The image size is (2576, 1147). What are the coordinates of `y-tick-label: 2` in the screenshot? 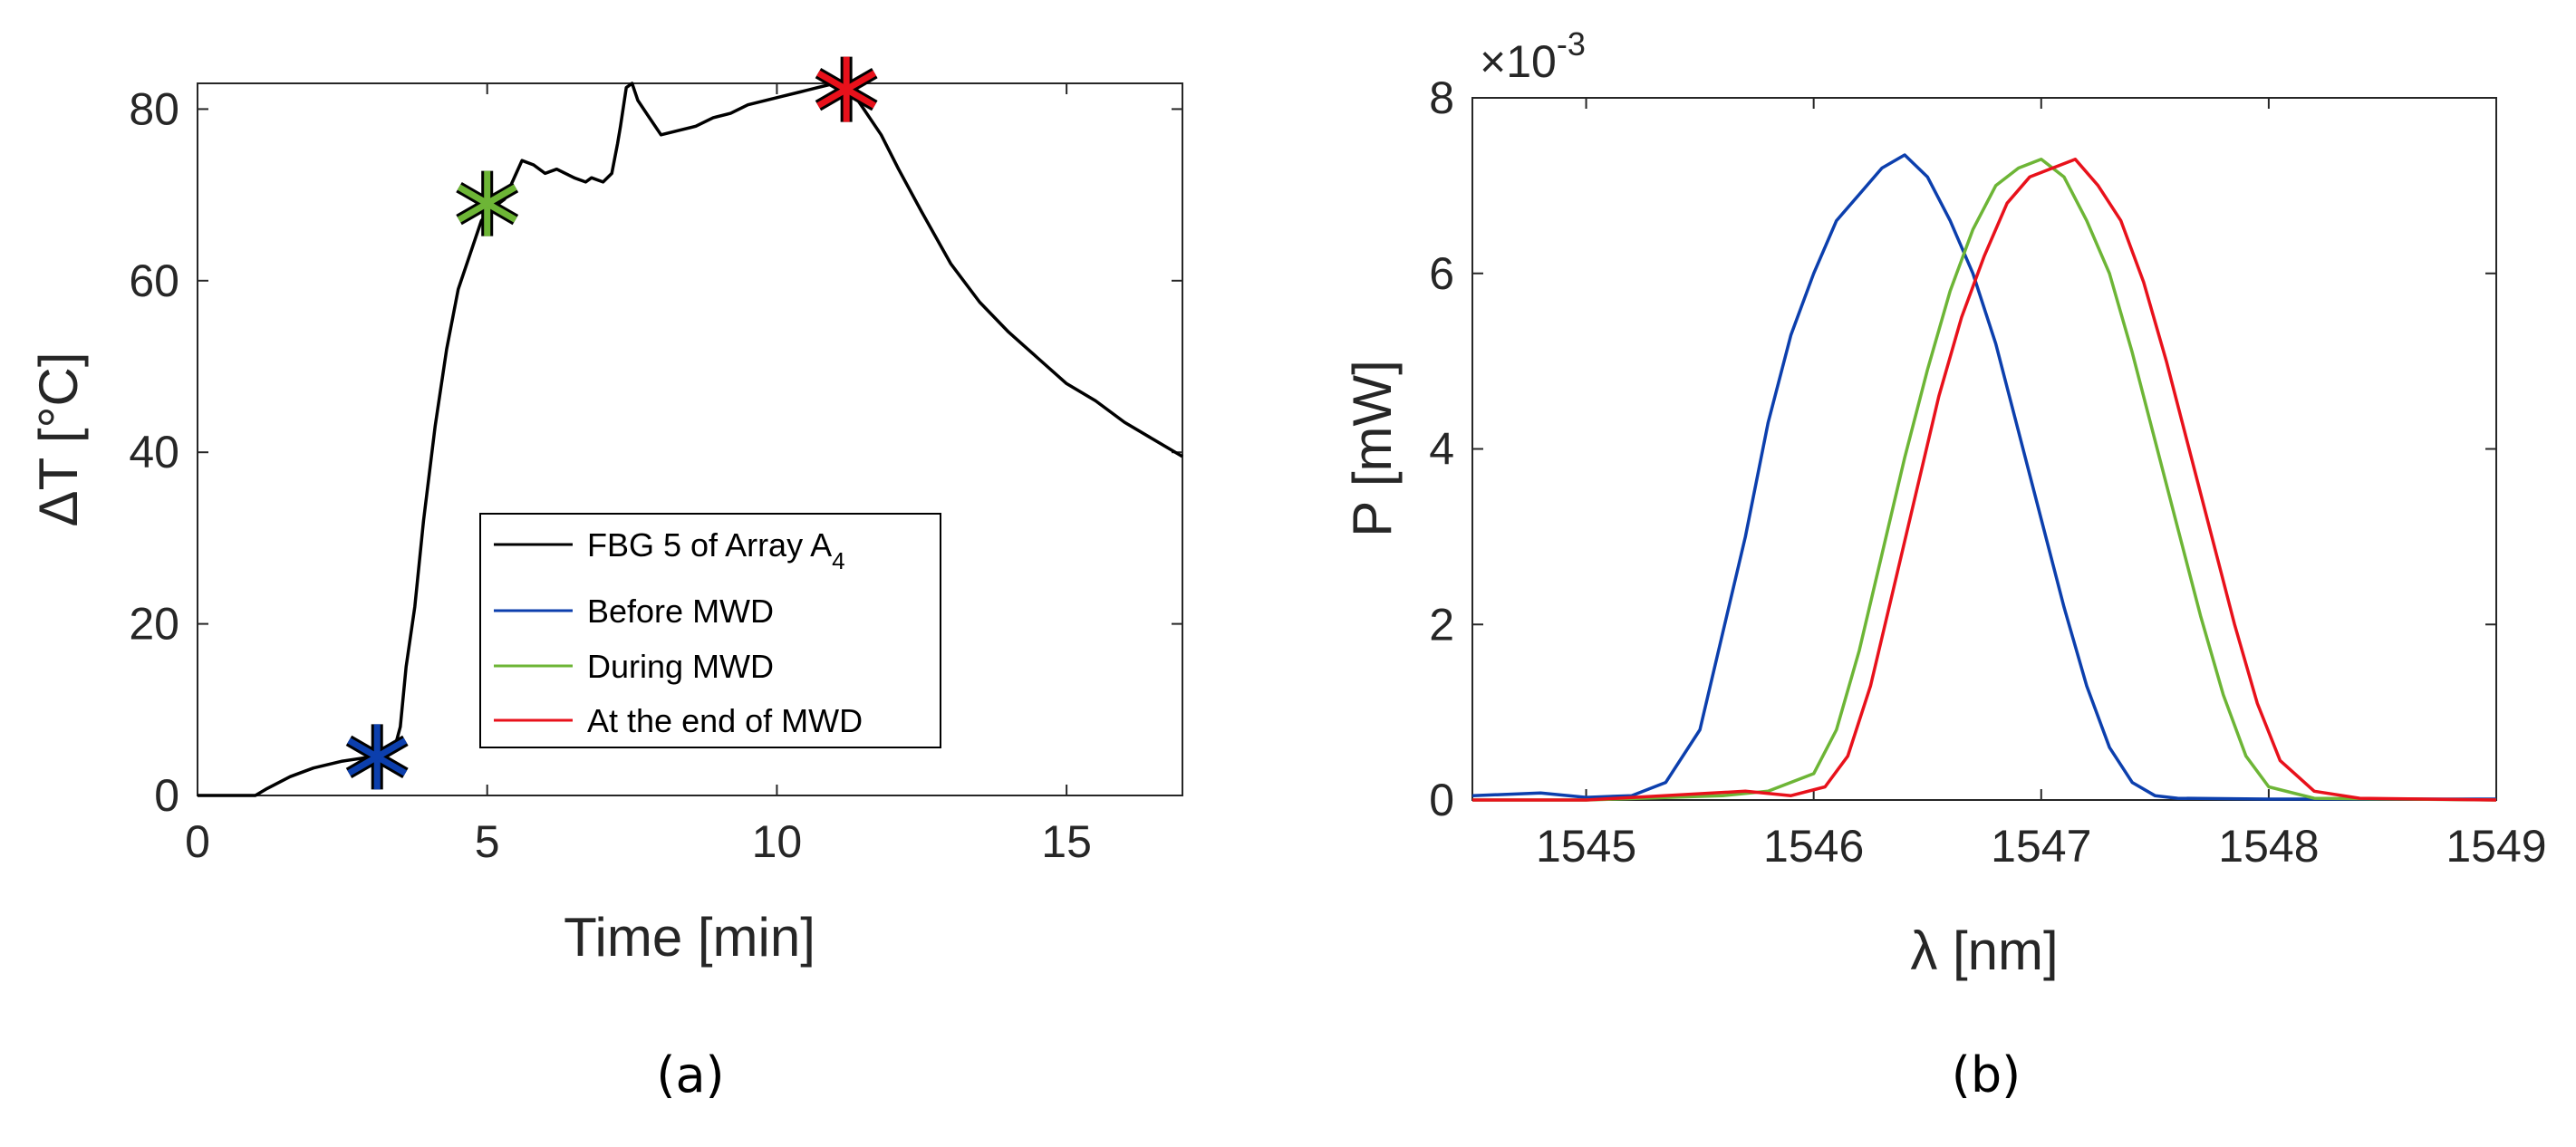 It's located at (1441, 624).